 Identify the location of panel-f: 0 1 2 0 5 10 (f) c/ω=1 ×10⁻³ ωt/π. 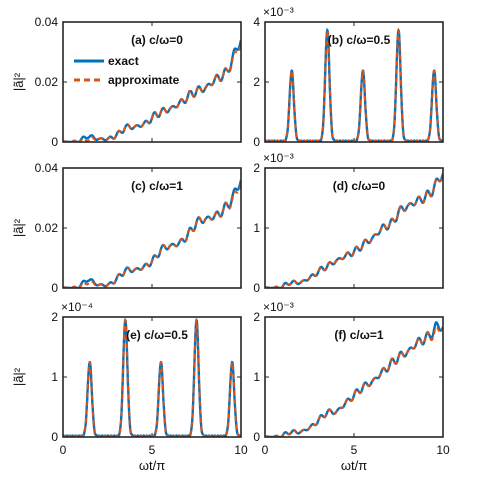
(351, 386).